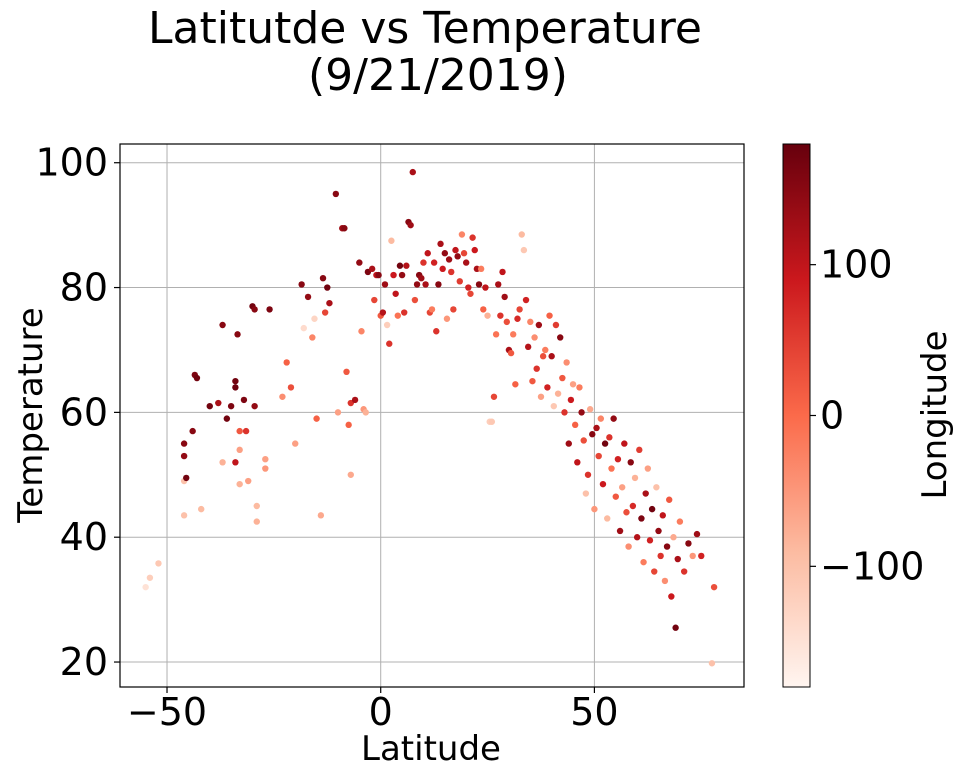 Image resolution: width=958 pixels, height=773 pixels. What do you see at coordinates (872, 566) in the screenshot?
I see `colorbar-tick-label: −100` at bounding box center [872, 566].